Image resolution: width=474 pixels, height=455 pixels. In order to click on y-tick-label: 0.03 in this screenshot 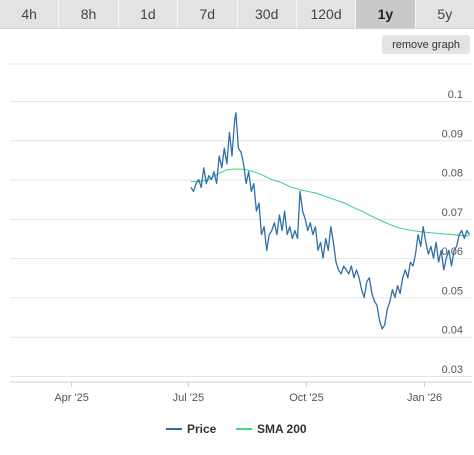, I will do `click(452, 370)`.